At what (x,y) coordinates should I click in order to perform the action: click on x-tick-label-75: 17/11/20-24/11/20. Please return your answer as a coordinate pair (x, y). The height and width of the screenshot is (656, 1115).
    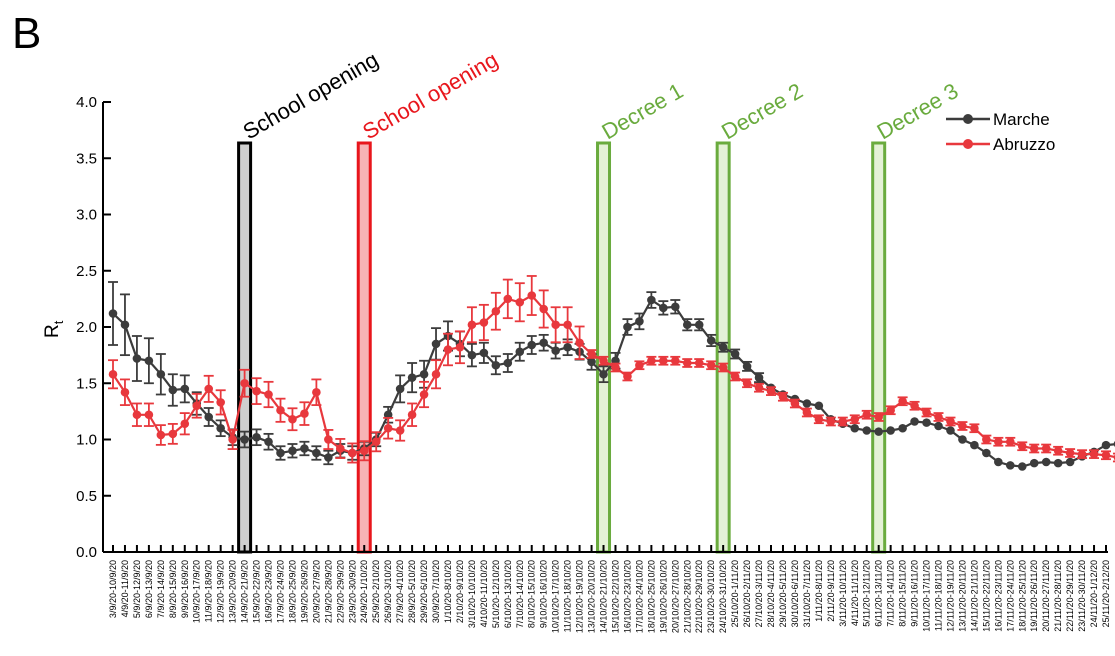
    Looking at the image, I should click on (1010, 596).